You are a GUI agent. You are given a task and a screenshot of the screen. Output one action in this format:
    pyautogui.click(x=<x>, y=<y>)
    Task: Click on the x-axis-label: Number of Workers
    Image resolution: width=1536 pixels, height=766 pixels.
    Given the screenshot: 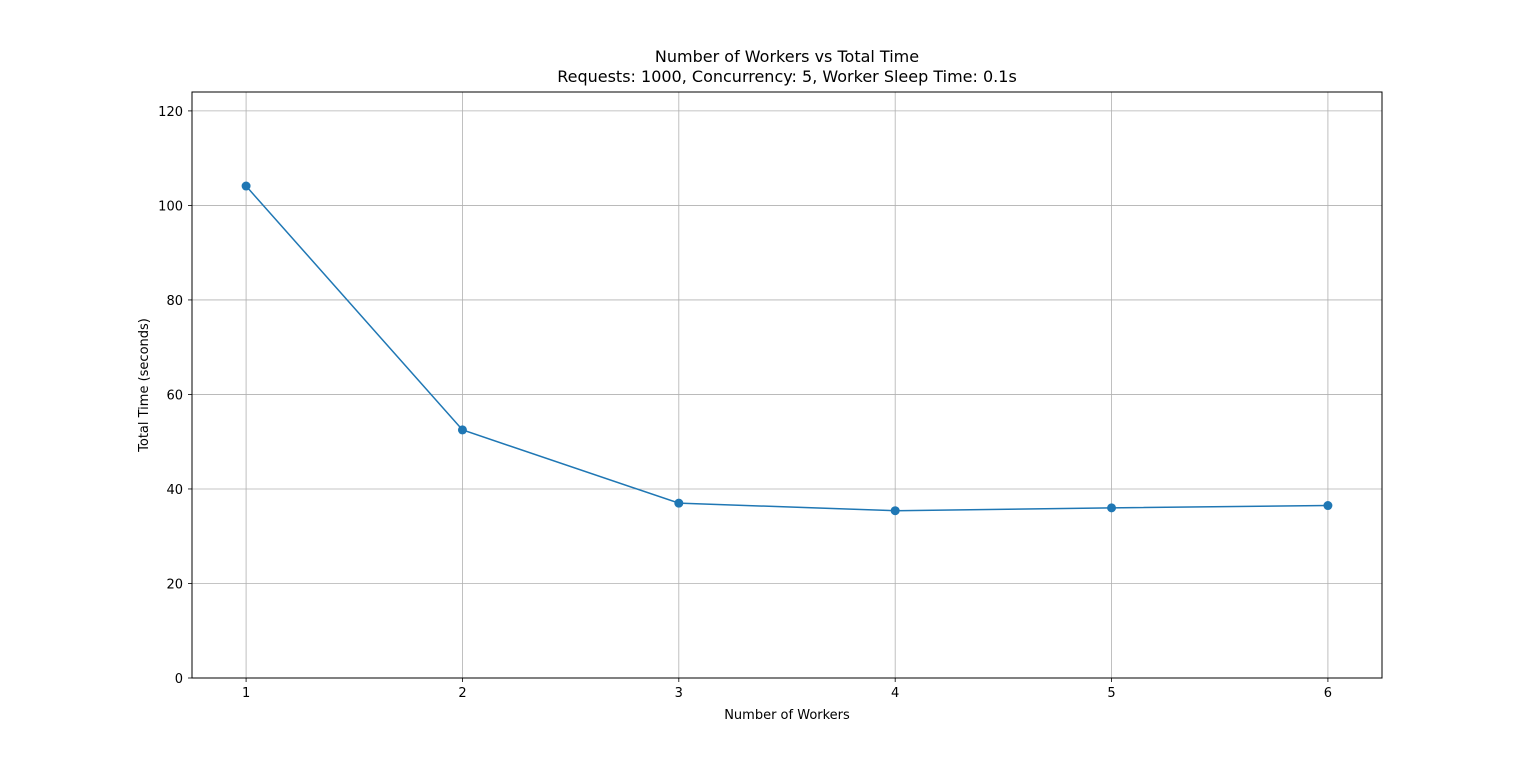 What is the action you would take?
    pyautogui.click(x=787, y=715)
    